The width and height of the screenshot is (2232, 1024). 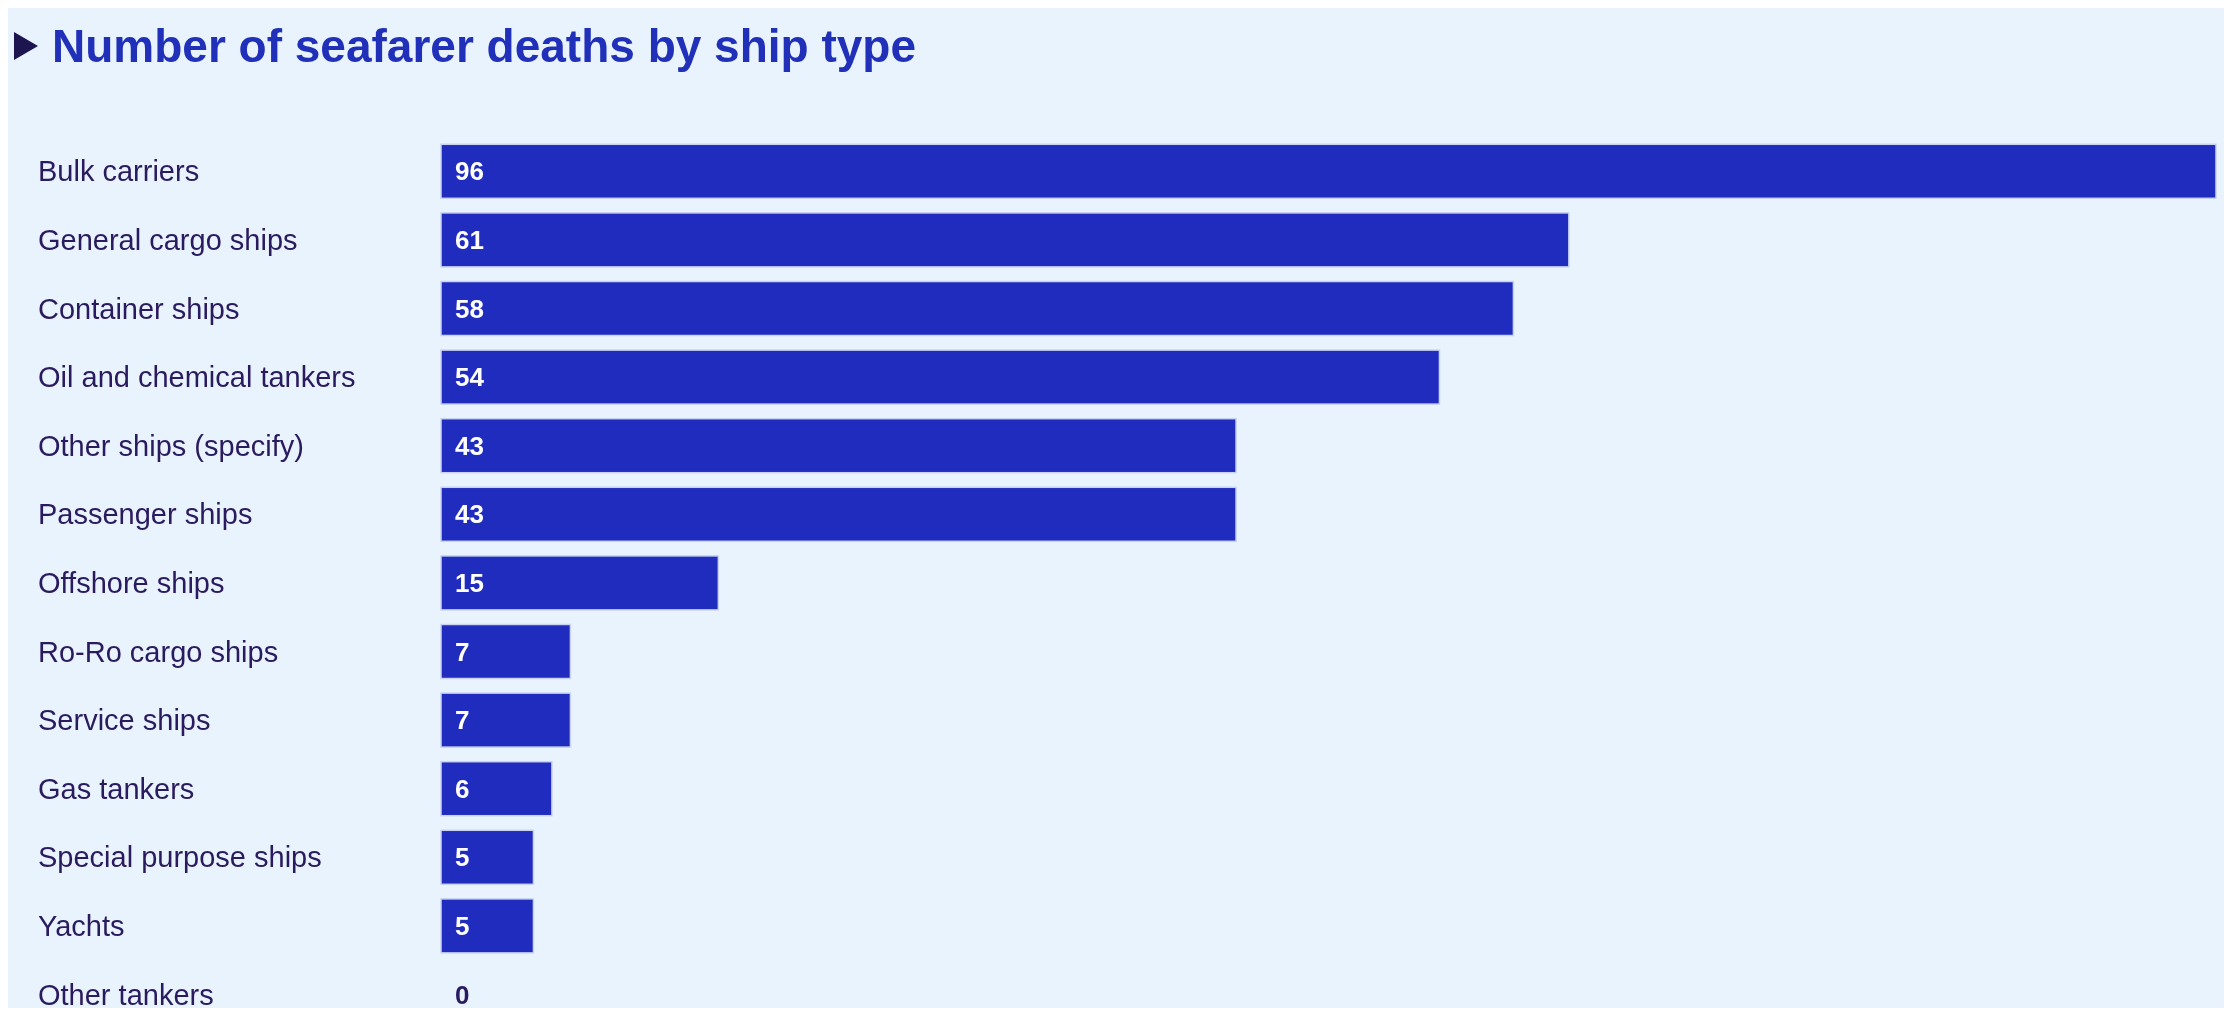 What do you see at coordinates (116, 788) in the screenshot?
I see `y-tick-label: Gas tankers` at bounding box center [116, 788].